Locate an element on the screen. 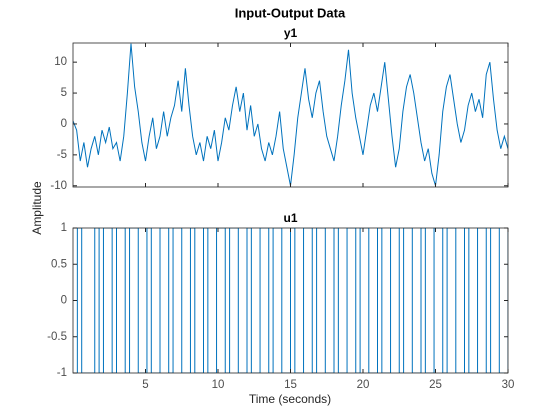  x-tick-label: 15 is located at coordinates (290, 385).